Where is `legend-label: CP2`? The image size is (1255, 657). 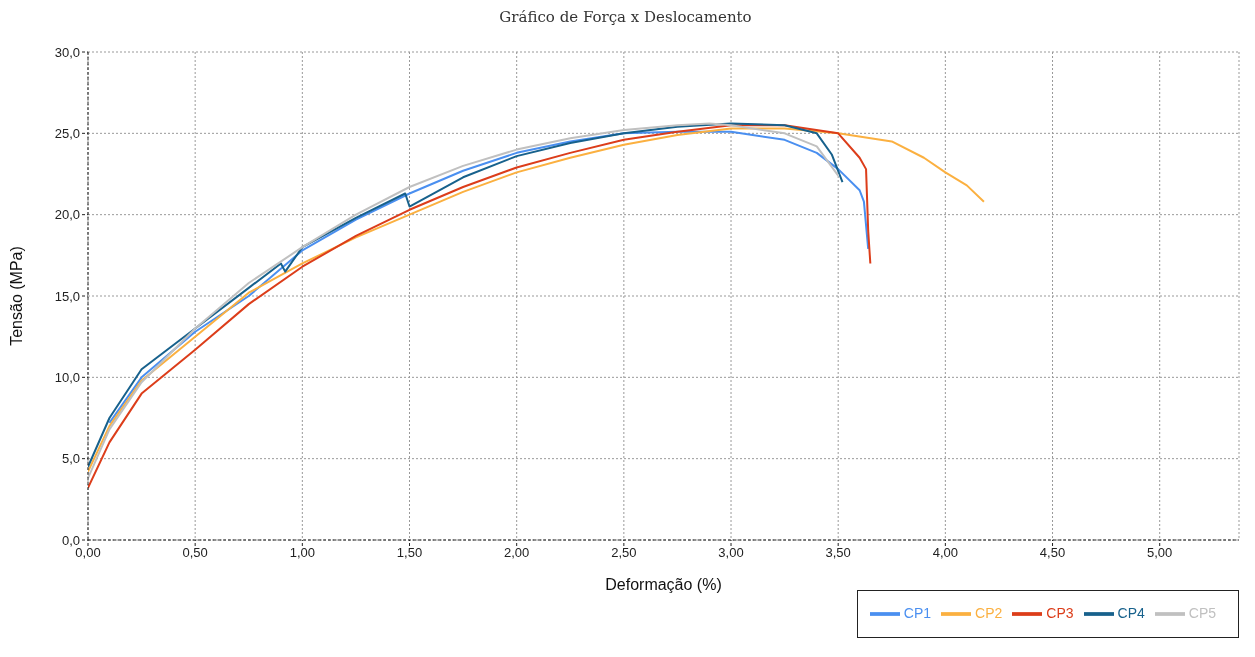 legend-label: CP2 is located at coordinates (989, 612).